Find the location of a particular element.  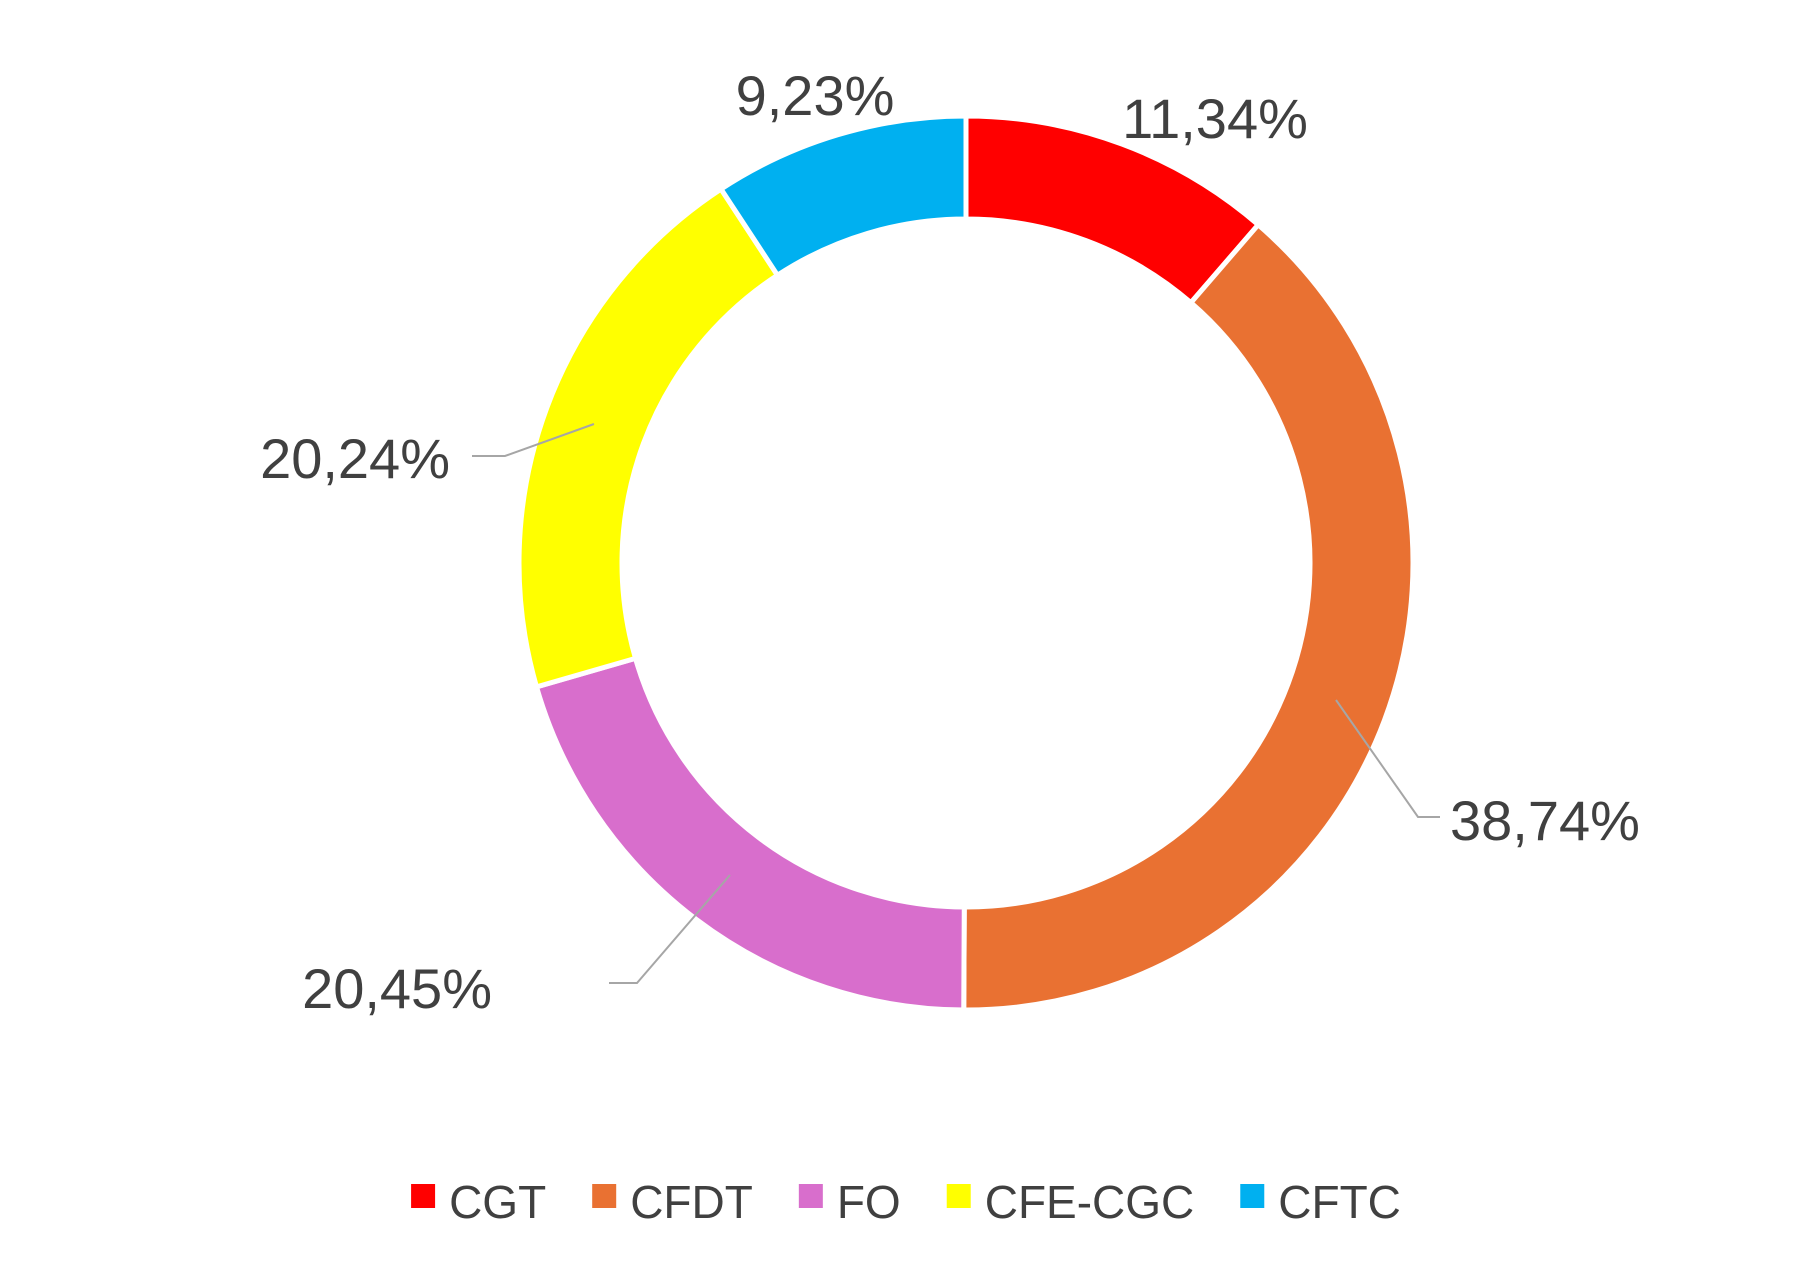

legend-label-cfe-cgc: CFE-CGC is located at coordinates (1090, 1202).